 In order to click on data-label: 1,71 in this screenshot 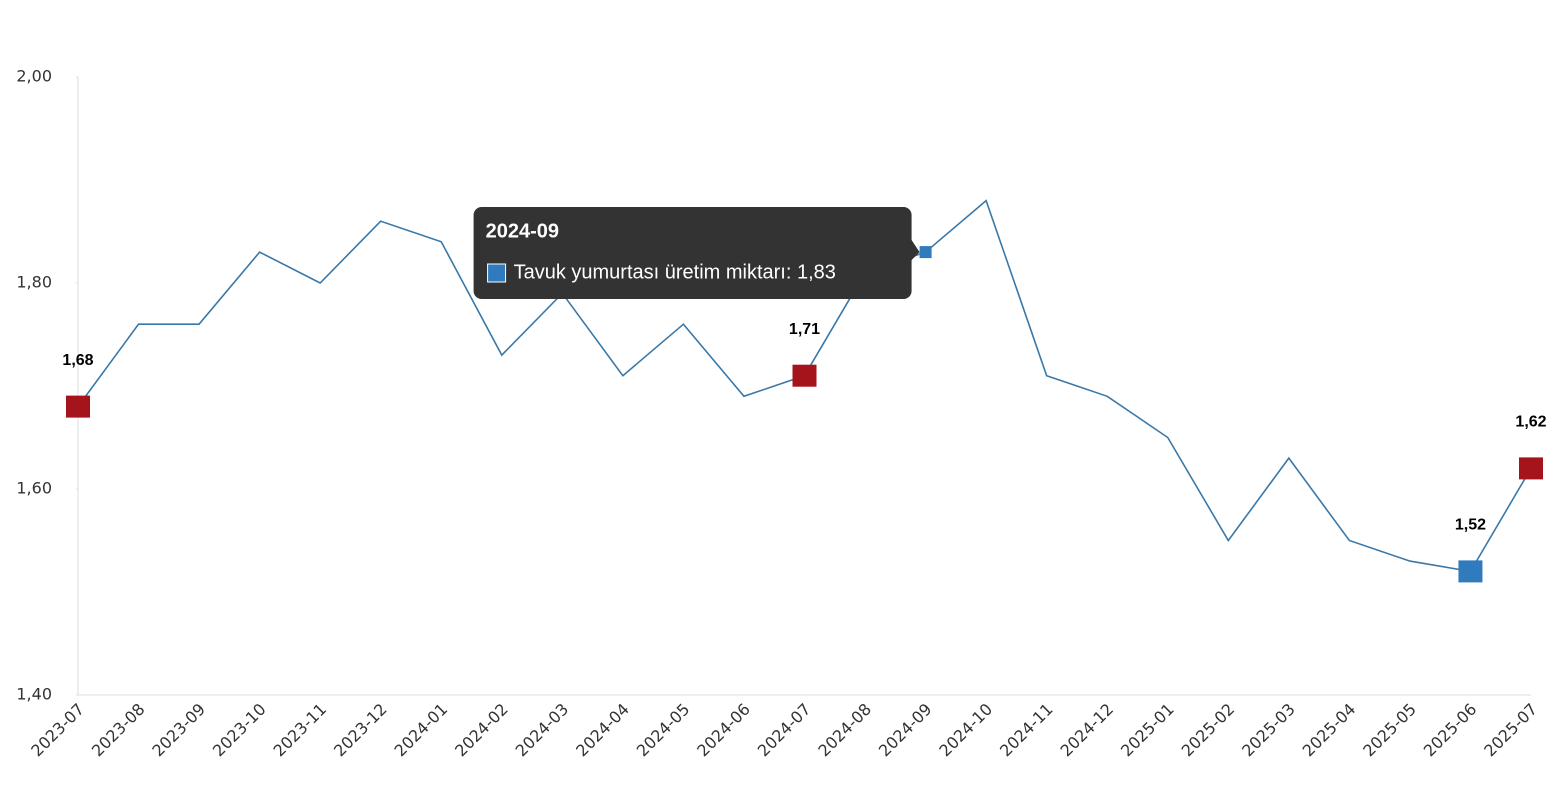, I will do `click(804, 329)`.